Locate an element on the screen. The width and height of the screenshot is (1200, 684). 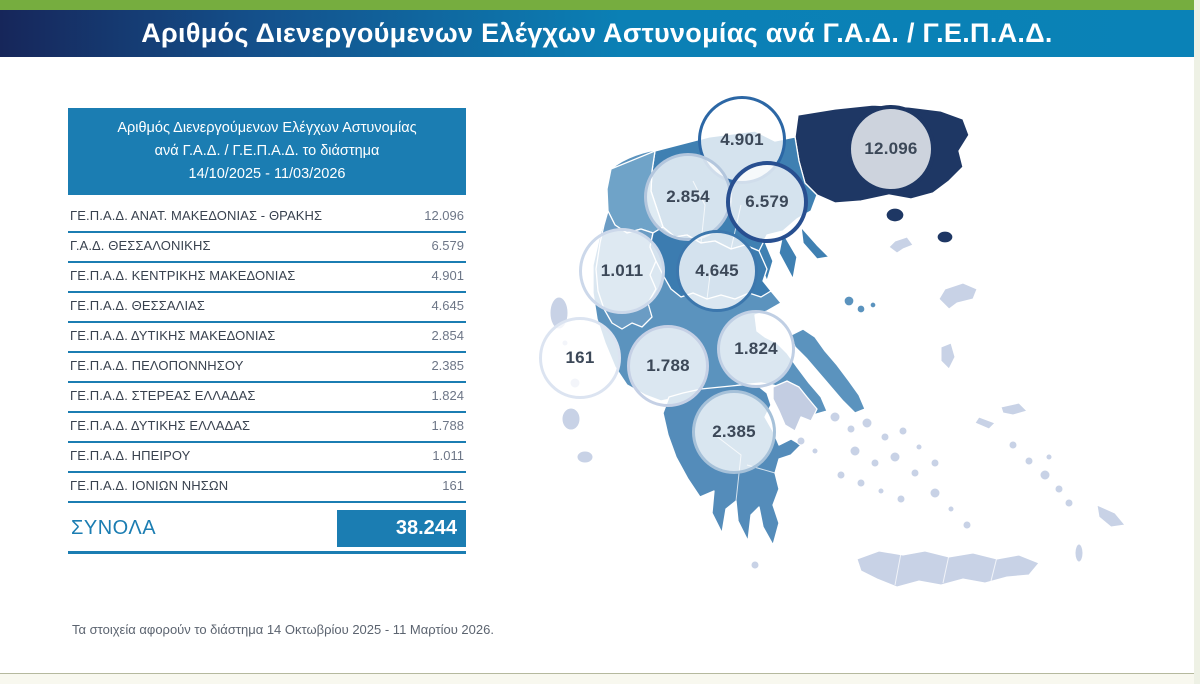
region-attica is located at coordinates (795, 406).